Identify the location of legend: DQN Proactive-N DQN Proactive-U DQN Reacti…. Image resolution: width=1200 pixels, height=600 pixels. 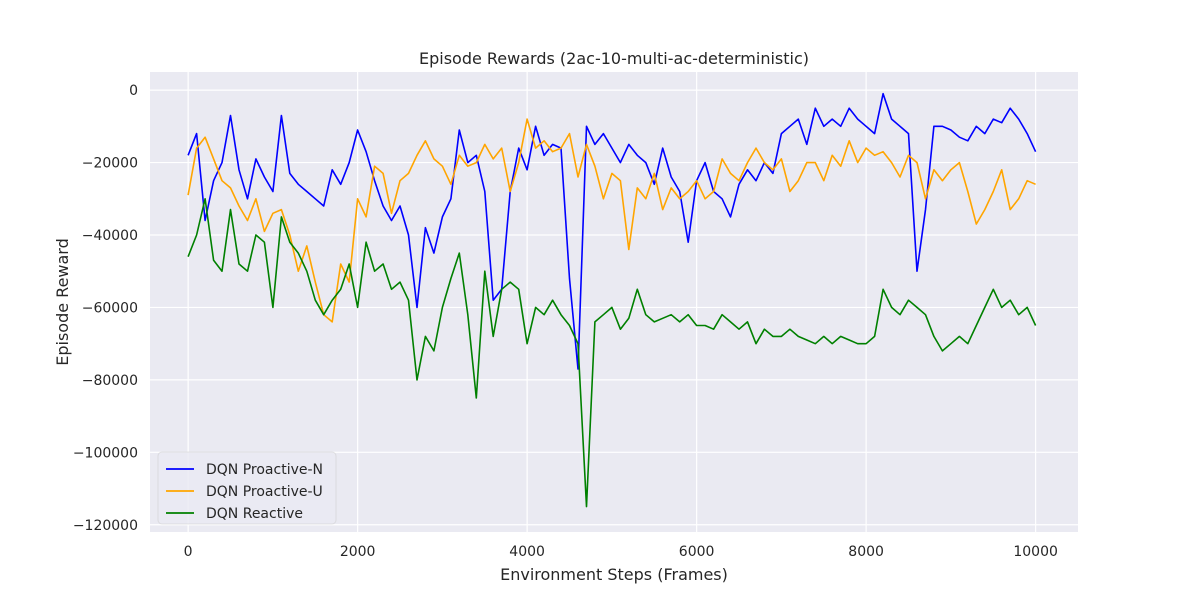
(247, 488).